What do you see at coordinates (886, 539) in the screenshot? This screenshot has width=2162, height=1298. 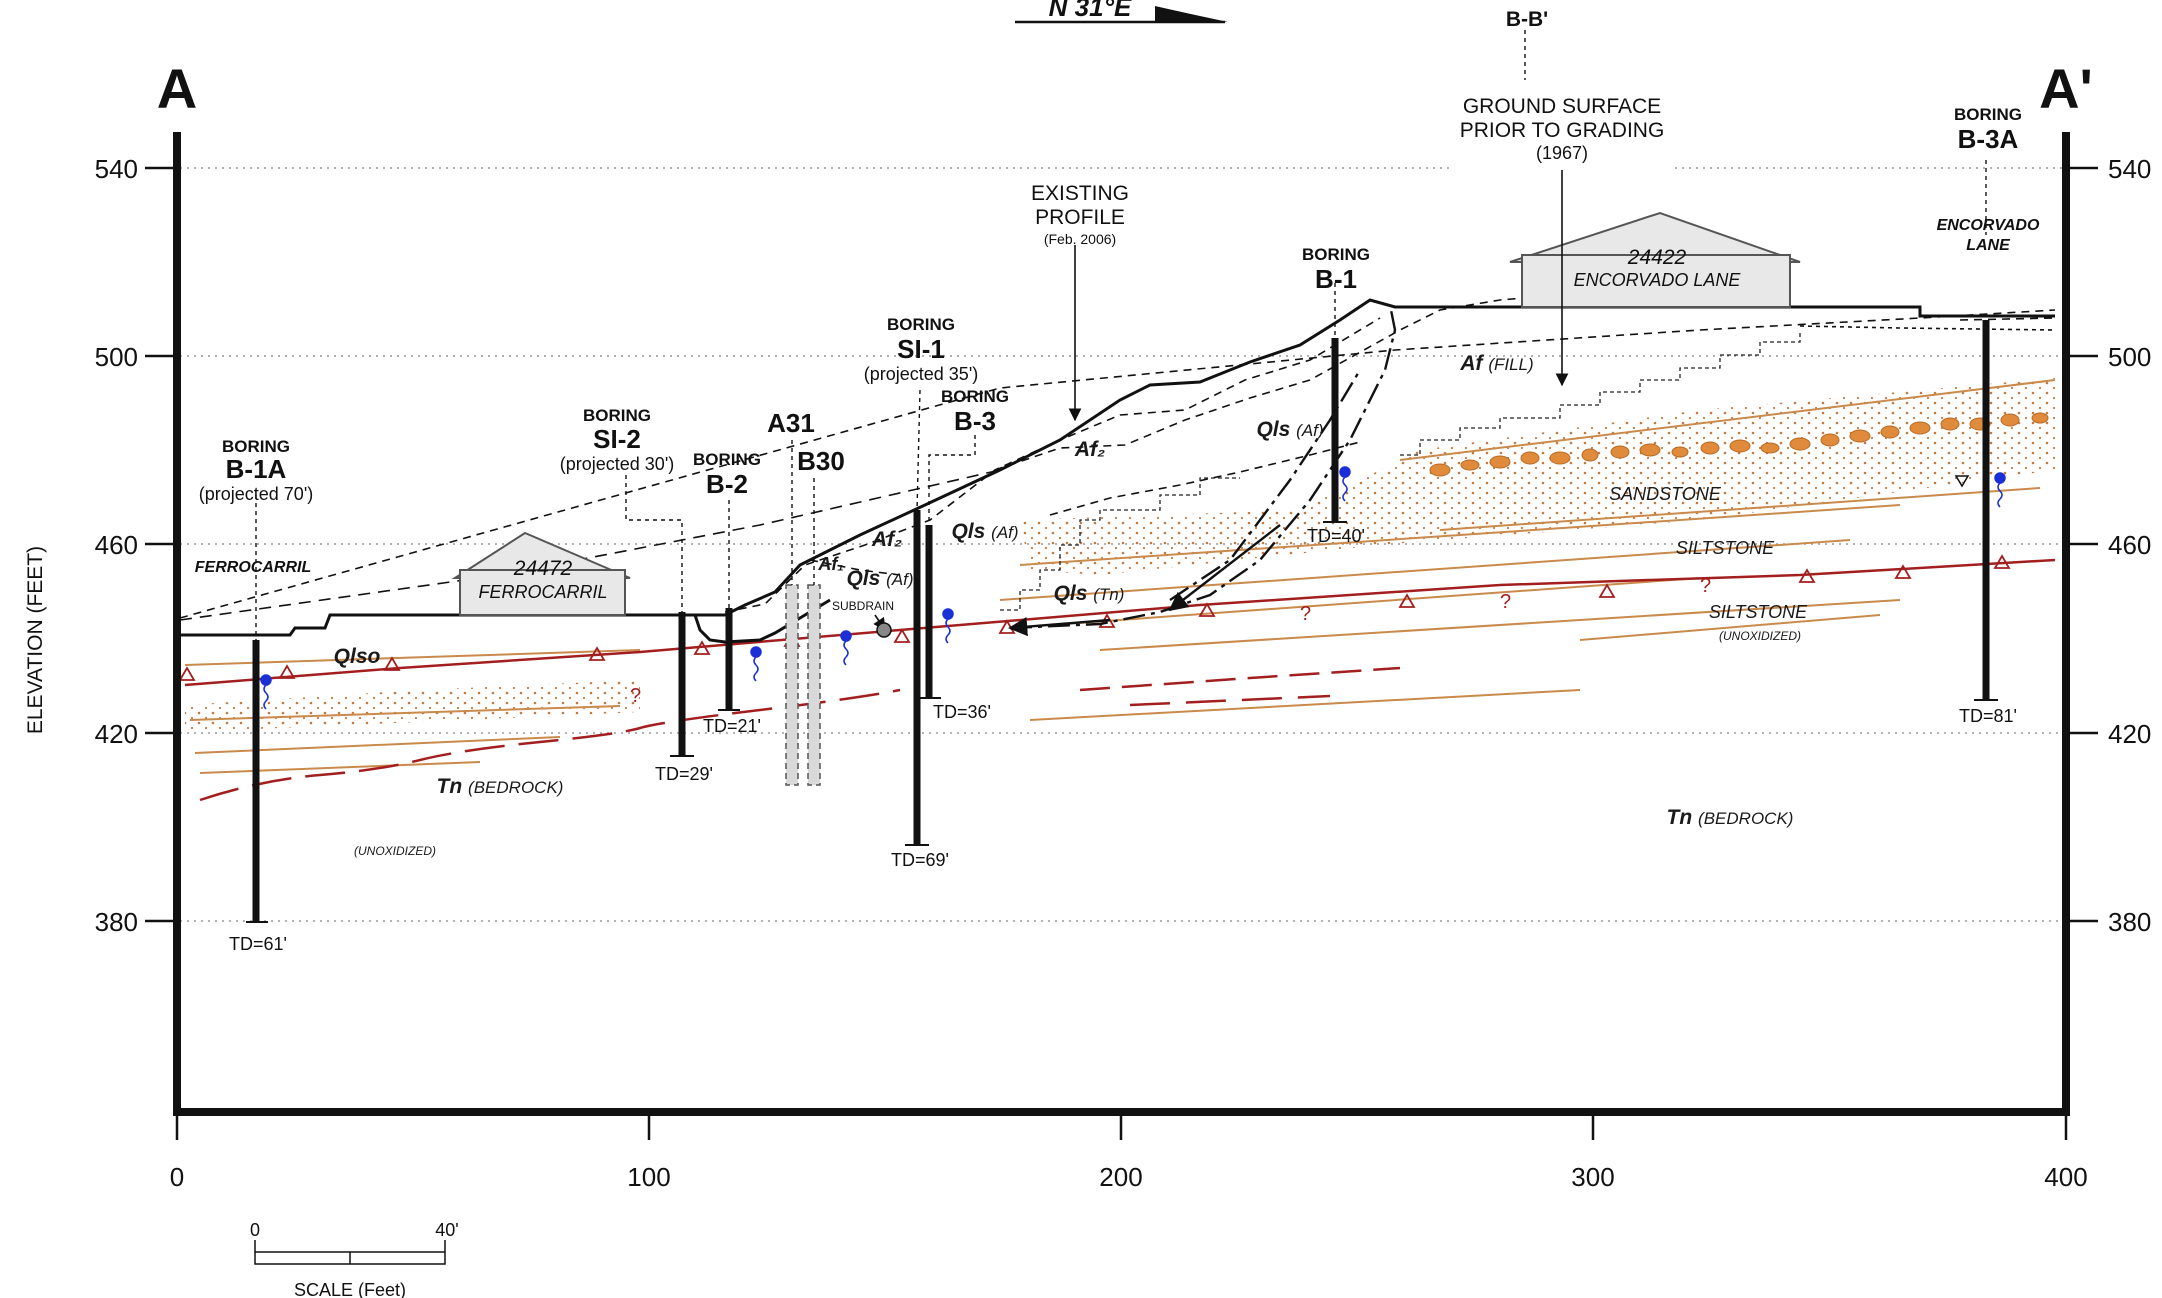 I see `unit-af2-lower: Af₂` at bounding box center [886, 539].